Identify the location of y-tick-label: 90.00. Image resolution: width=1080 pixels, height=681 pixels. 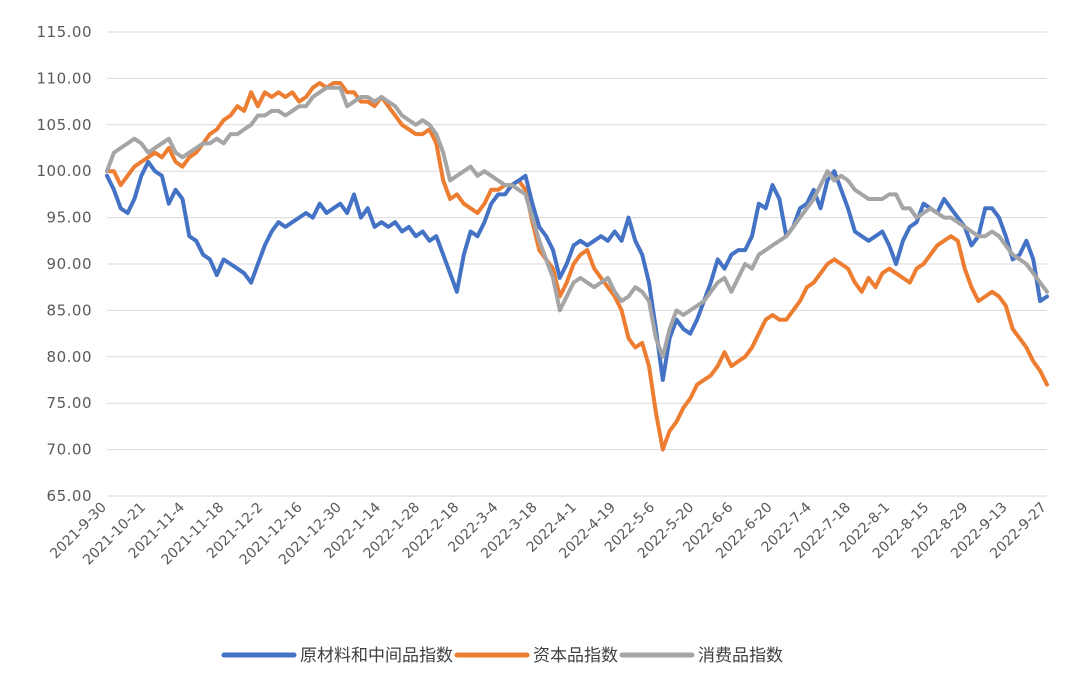
(69, 264).